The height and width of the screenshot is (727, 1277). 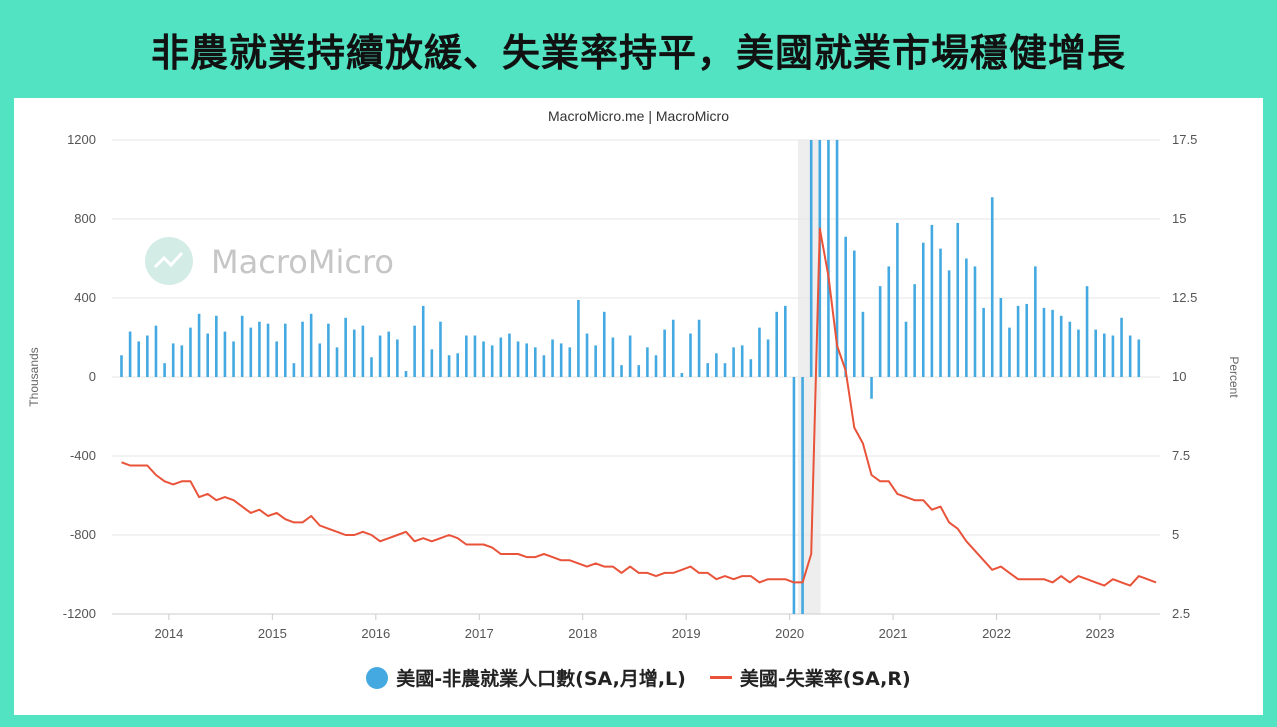 I want to click on x-tick-label: 2017, so click(x=479, y=633).